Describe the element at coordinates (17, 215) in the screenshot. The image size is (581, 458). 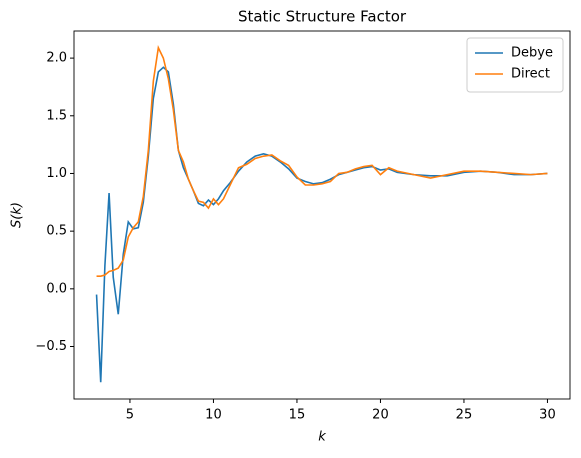
I see `y-axis-label: S(k)` at that location.